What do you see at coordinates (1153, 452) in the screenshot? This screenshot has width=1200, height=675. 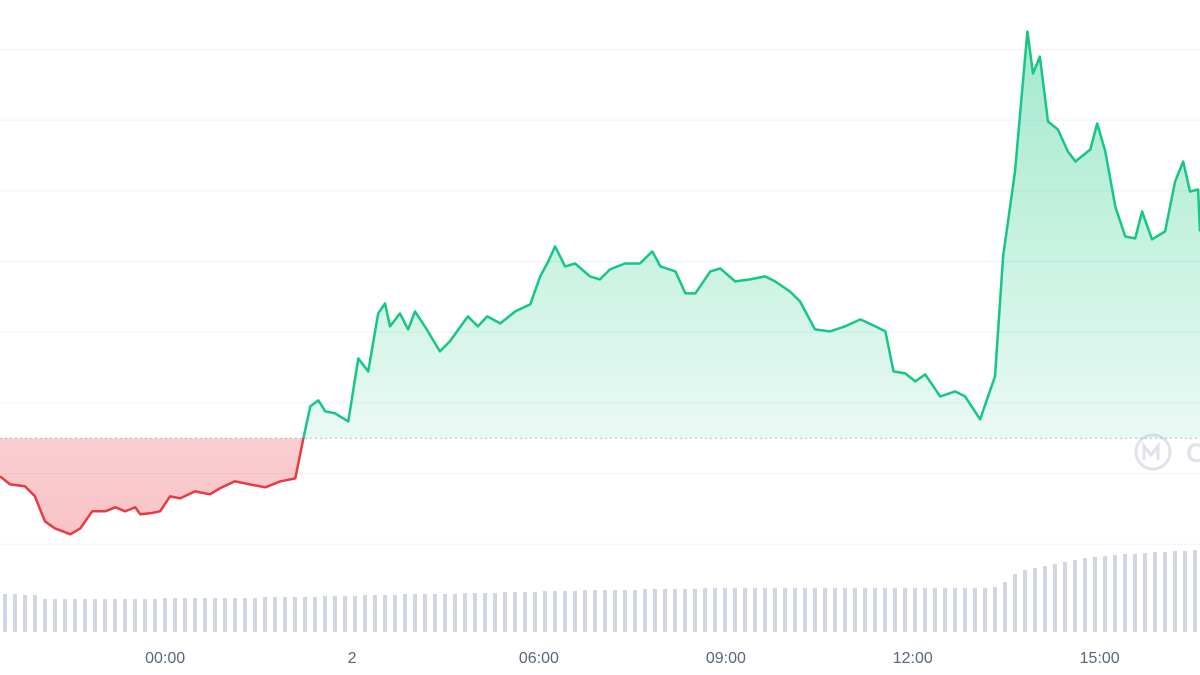 I see `watermark-logo` at bounding box center [1153, 452].